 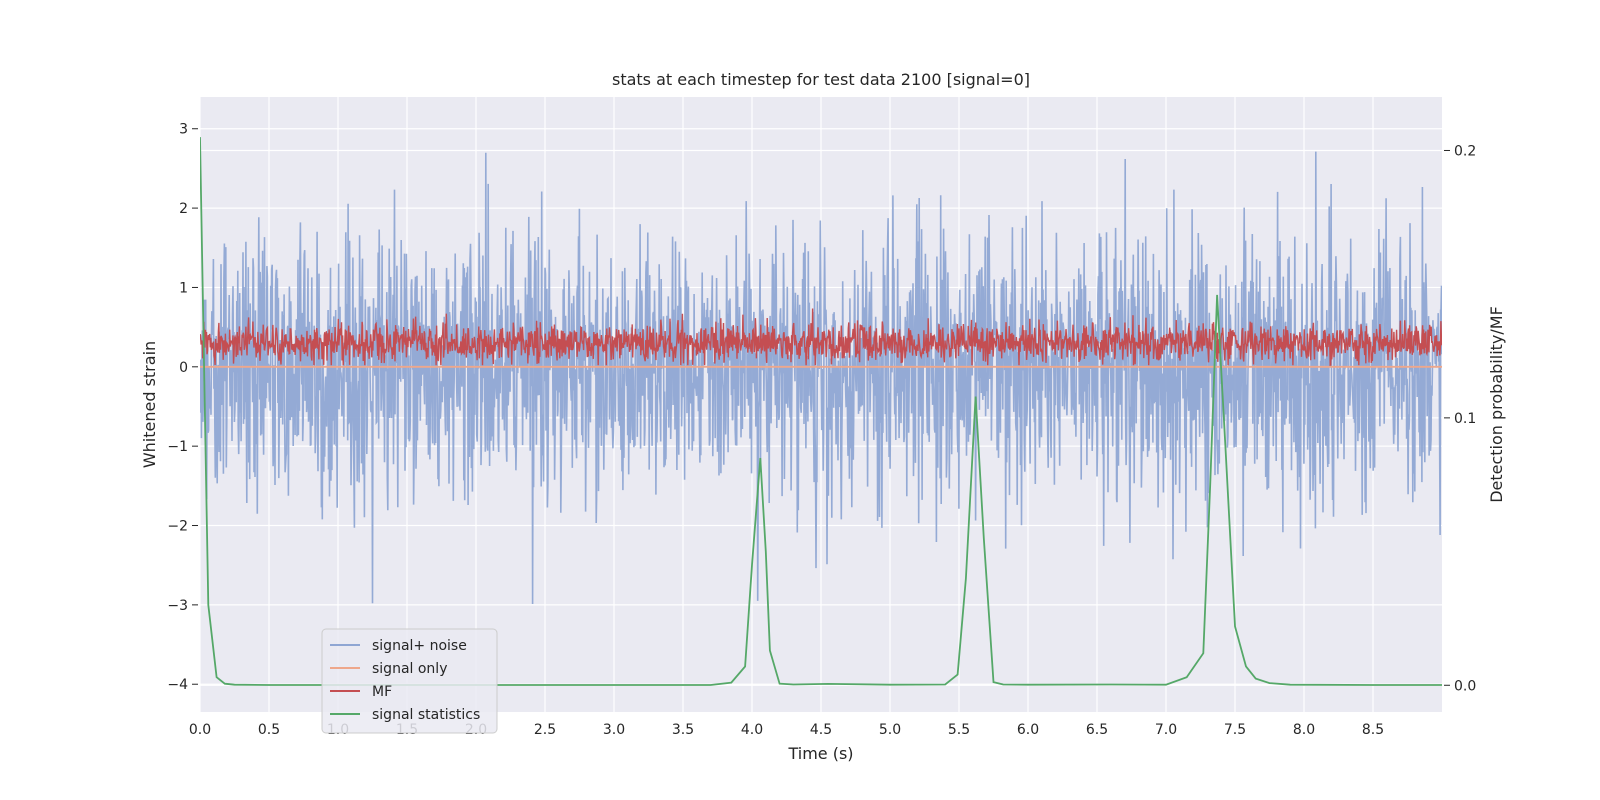 What do you see at coordinates (1166, 730) in the screenshot?
I see `x-tick-label: 7.0` at bounding box center [1166, 730].